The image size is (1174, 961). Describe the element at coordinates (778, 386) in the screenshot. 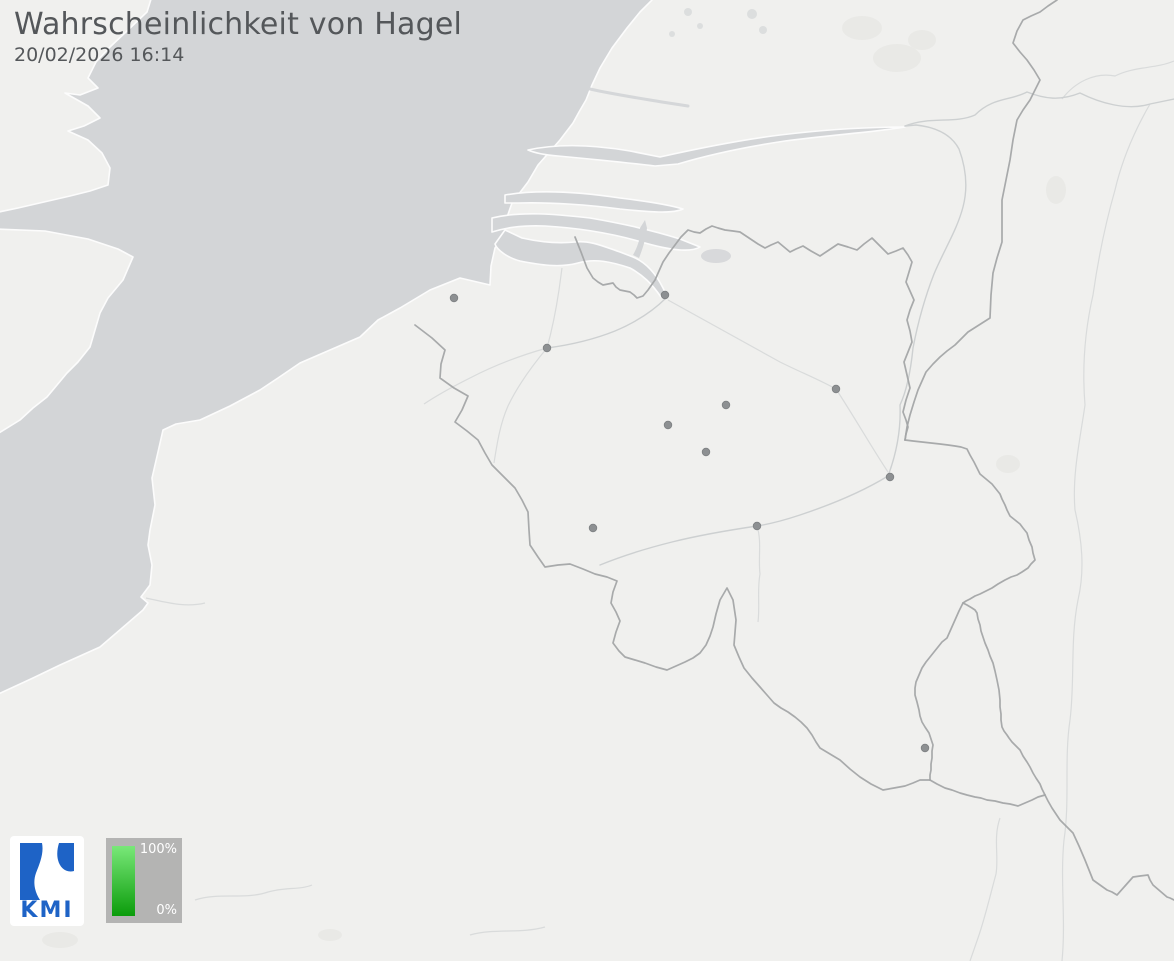

I see `albert-canal` at that location.